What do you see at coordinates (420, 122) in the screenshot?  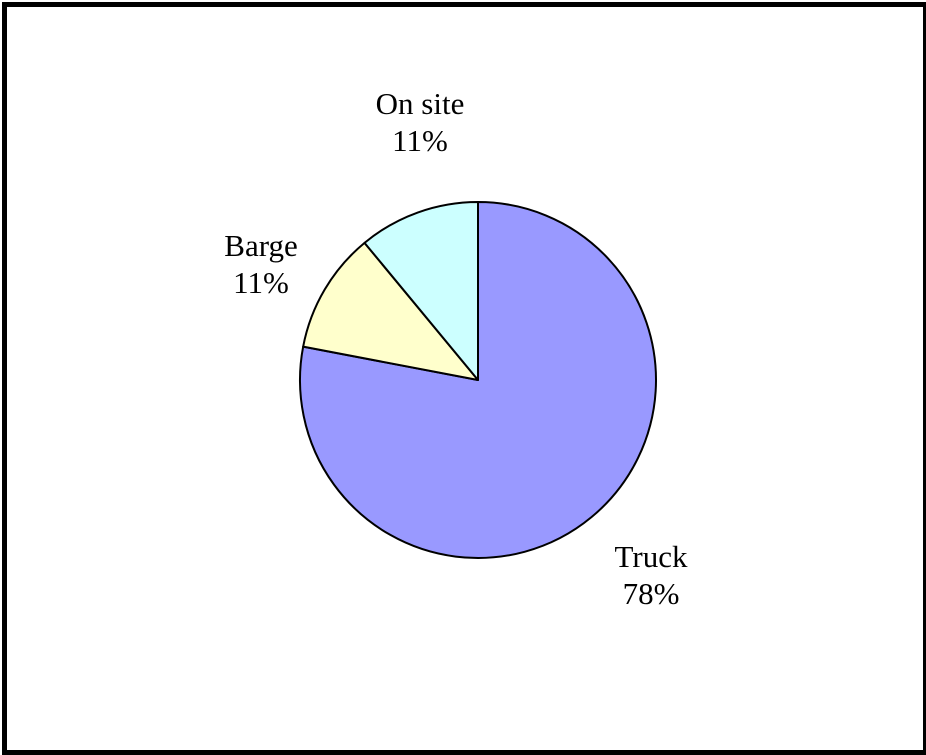 I see `slice-label-on-site: On site 11%` at bounding box center [420, 122].